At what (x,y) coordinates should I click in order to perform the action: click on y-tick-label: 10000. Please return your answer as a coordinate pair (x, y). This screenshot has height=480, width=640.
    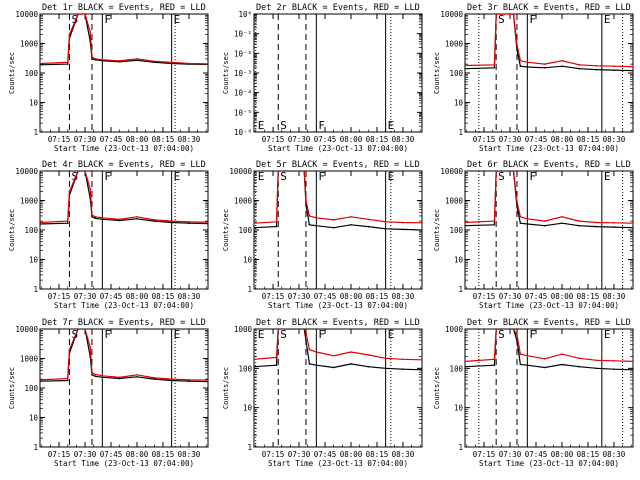
    Looking at the image, I should click on (240, 171).